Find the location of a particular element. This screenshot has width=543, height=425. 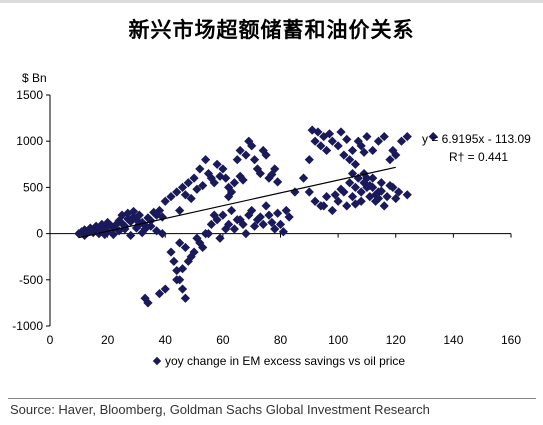

y-tick-label: 500 is located at coordinates (33, 187).